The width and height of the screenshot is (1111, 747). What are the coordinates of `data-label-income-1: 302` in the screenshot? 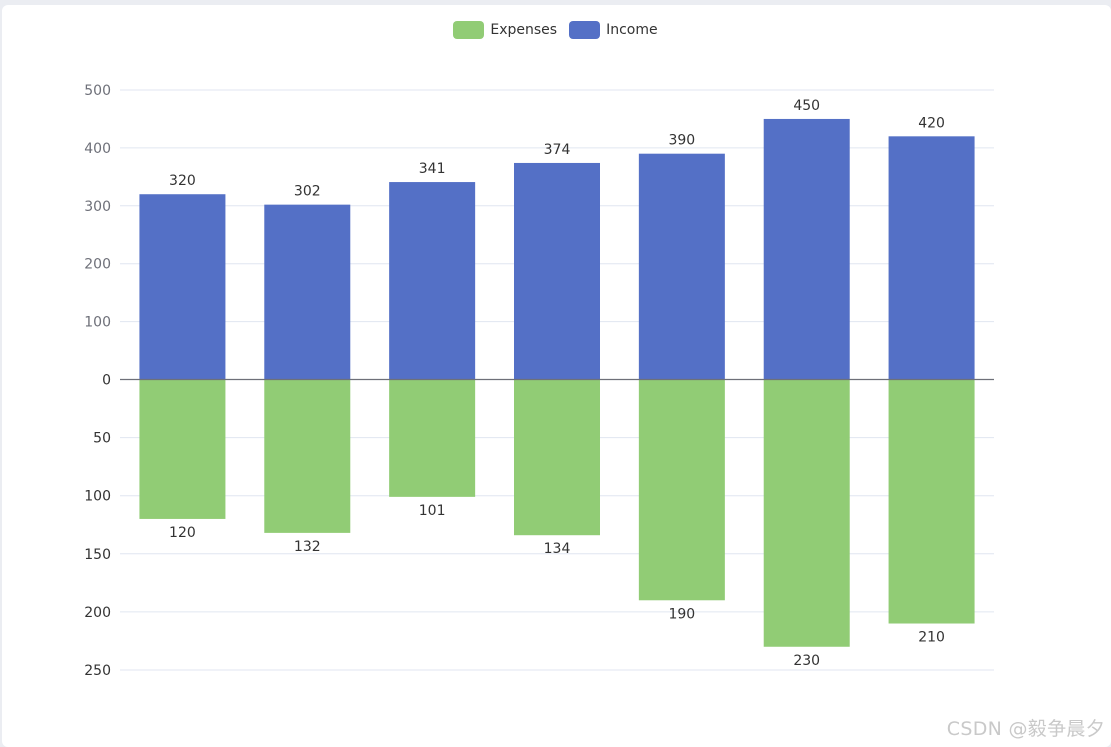 It's located at (307, 192).